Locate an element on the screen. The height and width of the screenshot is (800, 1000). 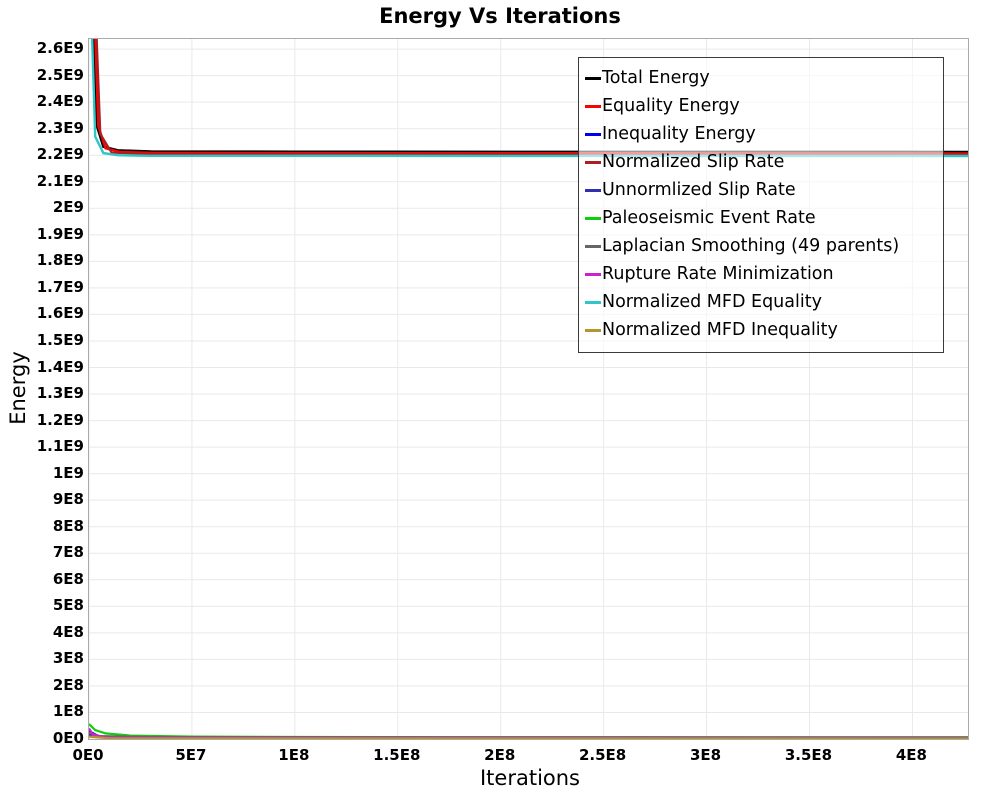
y-tick-label: 8E8 is located at coordinates (68, 525).